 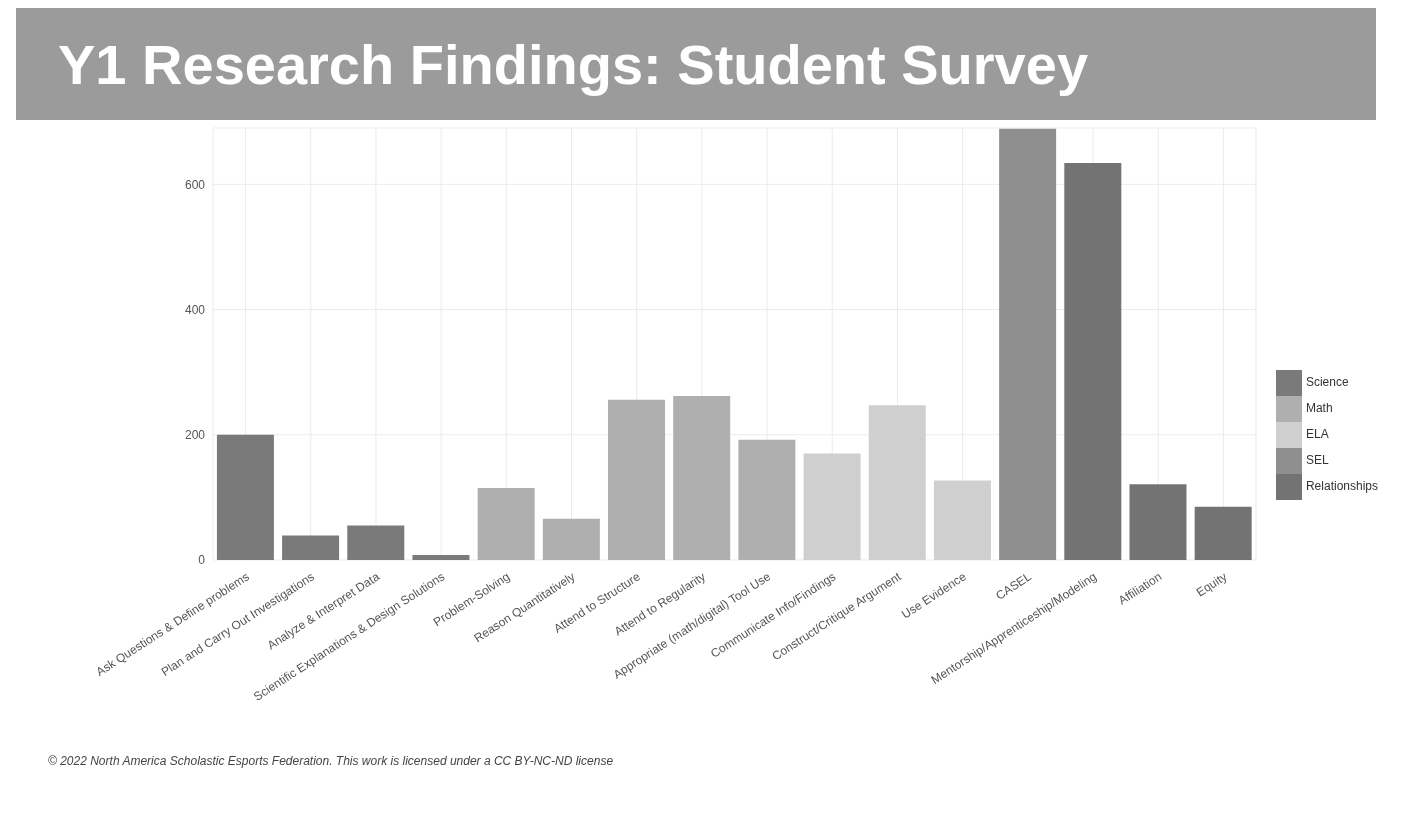 I want to click on text: © 2022 North America Scholastic Esports Federation. This work is licensed under a CC BY-NC-ND license, so click(x=331, y=761).